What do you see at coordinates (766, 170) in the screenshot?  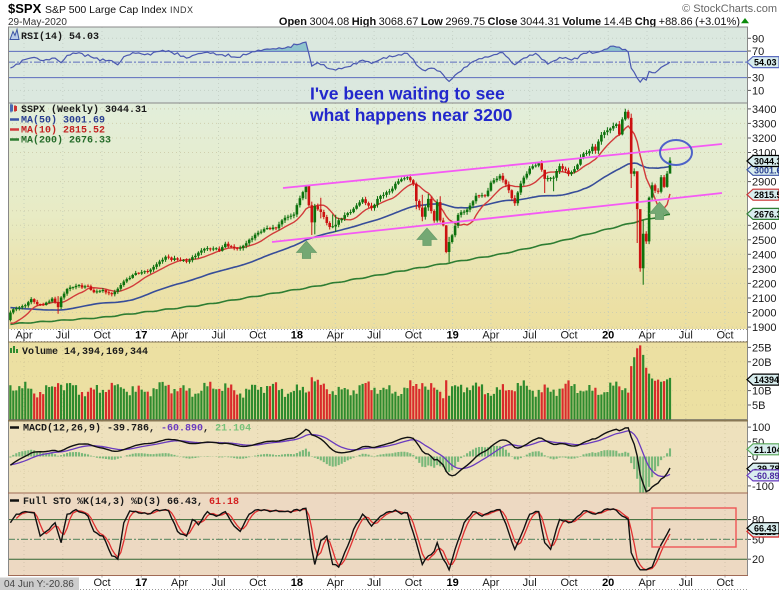 I see `svg-text: 3001.6` at bounding box center [766, 170].